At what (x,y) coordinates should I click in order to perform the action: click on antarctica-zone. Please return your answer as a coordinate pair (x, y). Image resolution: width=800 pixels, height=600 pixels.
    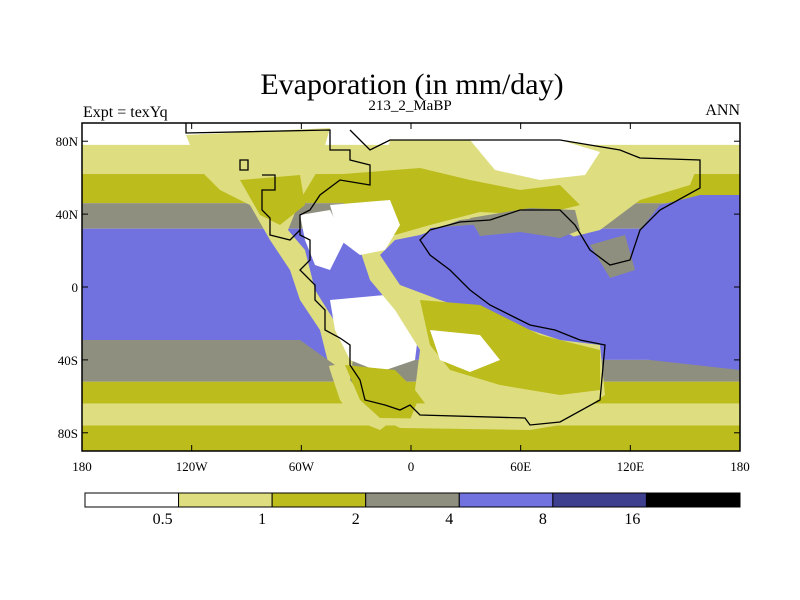
    Looking at the image, I should click on (470, 424).